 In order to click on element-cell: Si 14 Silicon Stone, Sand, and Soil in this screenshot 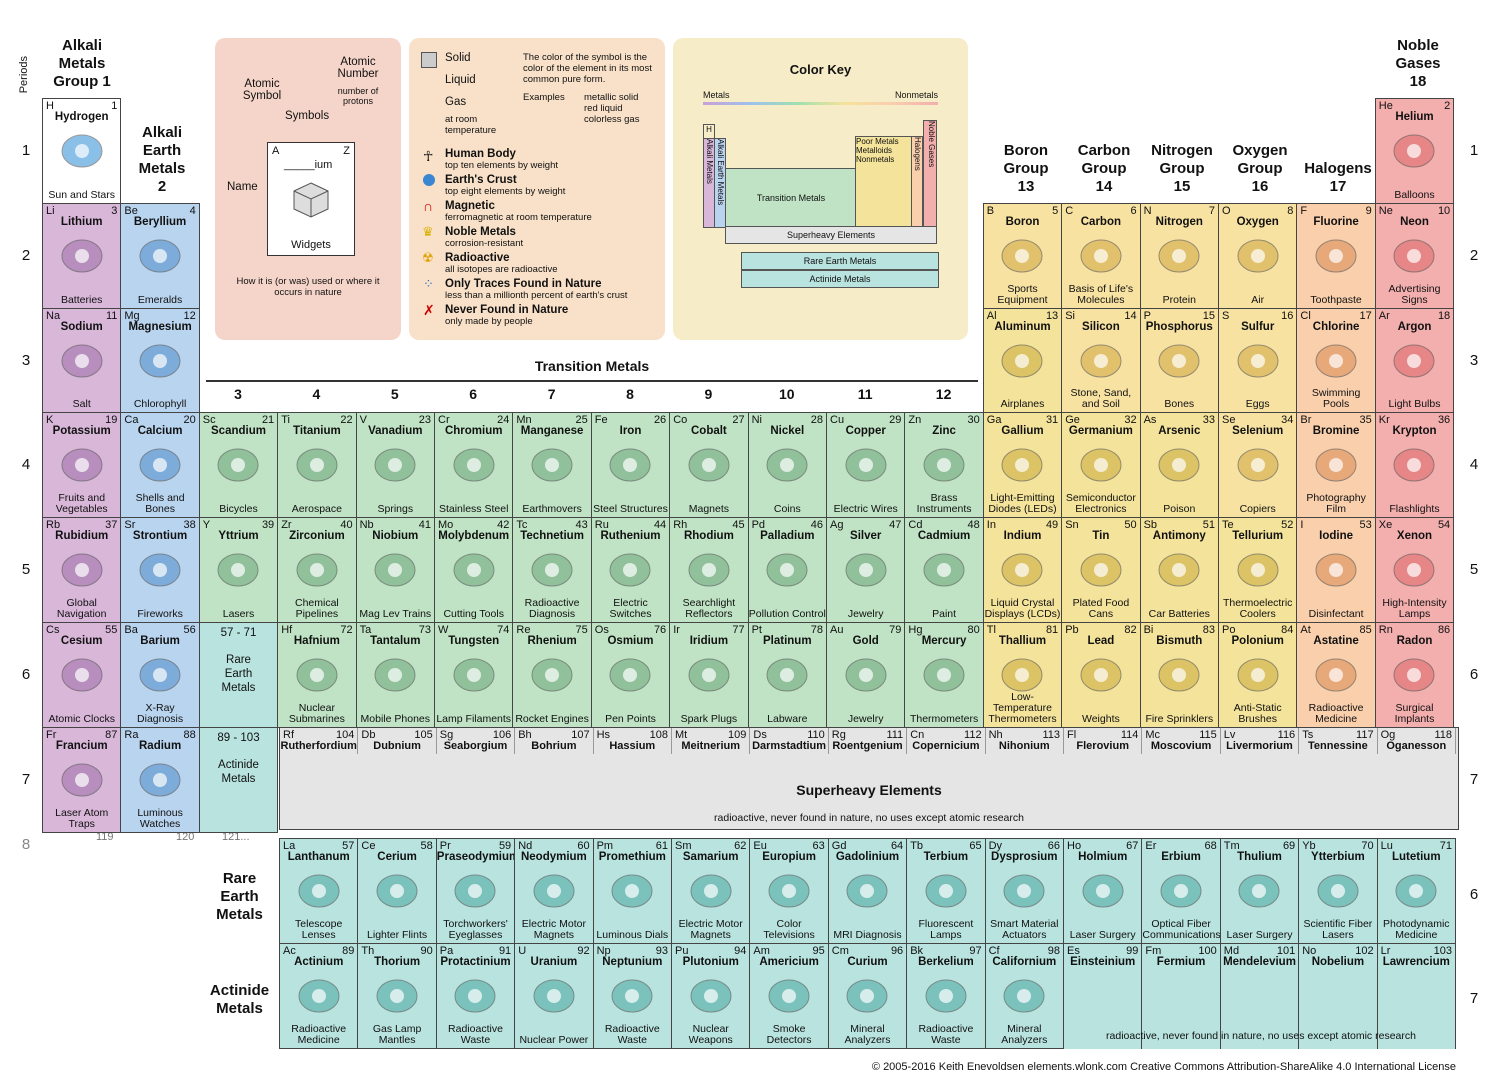, I will do `click(1101, 360)`.